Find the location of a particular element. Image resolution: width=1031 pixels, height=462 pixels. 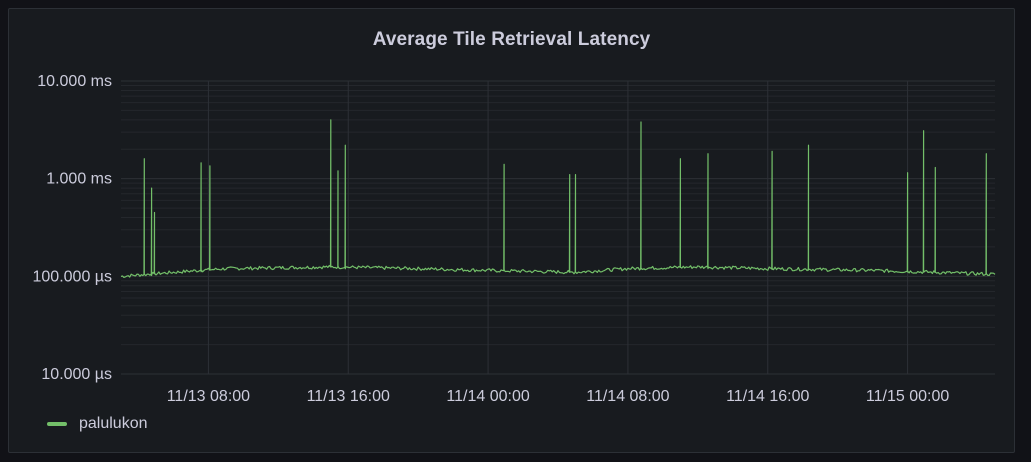

x-tick-label: 11/14 00:00 is located at coordinates (487, 396).